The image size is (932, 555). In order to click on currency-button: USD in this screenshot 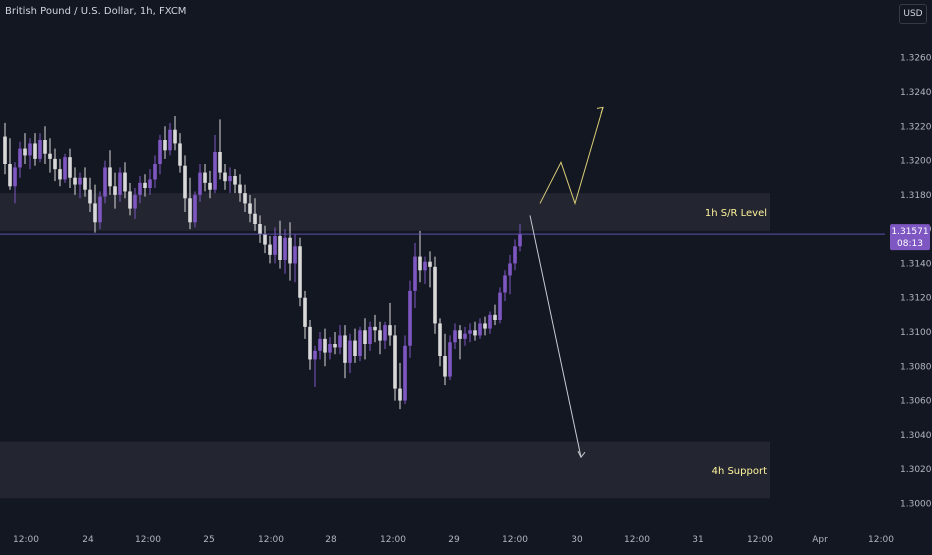, I will do `click(913, 14)`.